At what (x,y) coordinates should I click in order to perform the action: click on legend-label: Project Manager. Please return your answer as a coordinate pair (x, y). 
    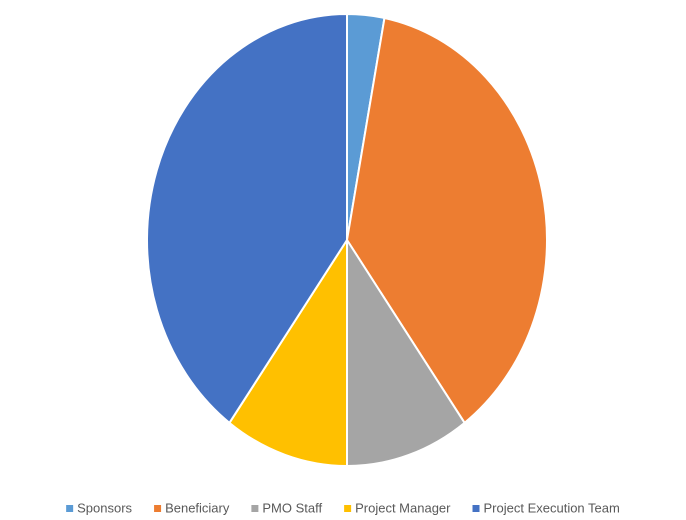
    Looking at the image, I should click on (403, 507).